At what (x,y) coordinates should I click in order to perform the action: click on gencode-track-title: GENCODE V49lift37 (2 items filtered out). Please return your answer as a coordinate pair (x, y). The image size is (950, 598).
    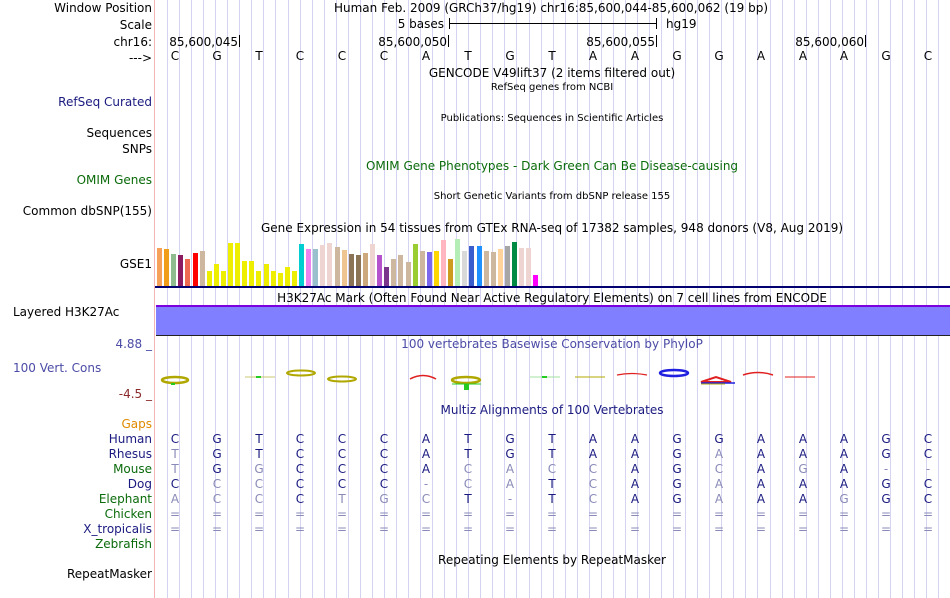
    Looking at the image, I should click on (552, 73).